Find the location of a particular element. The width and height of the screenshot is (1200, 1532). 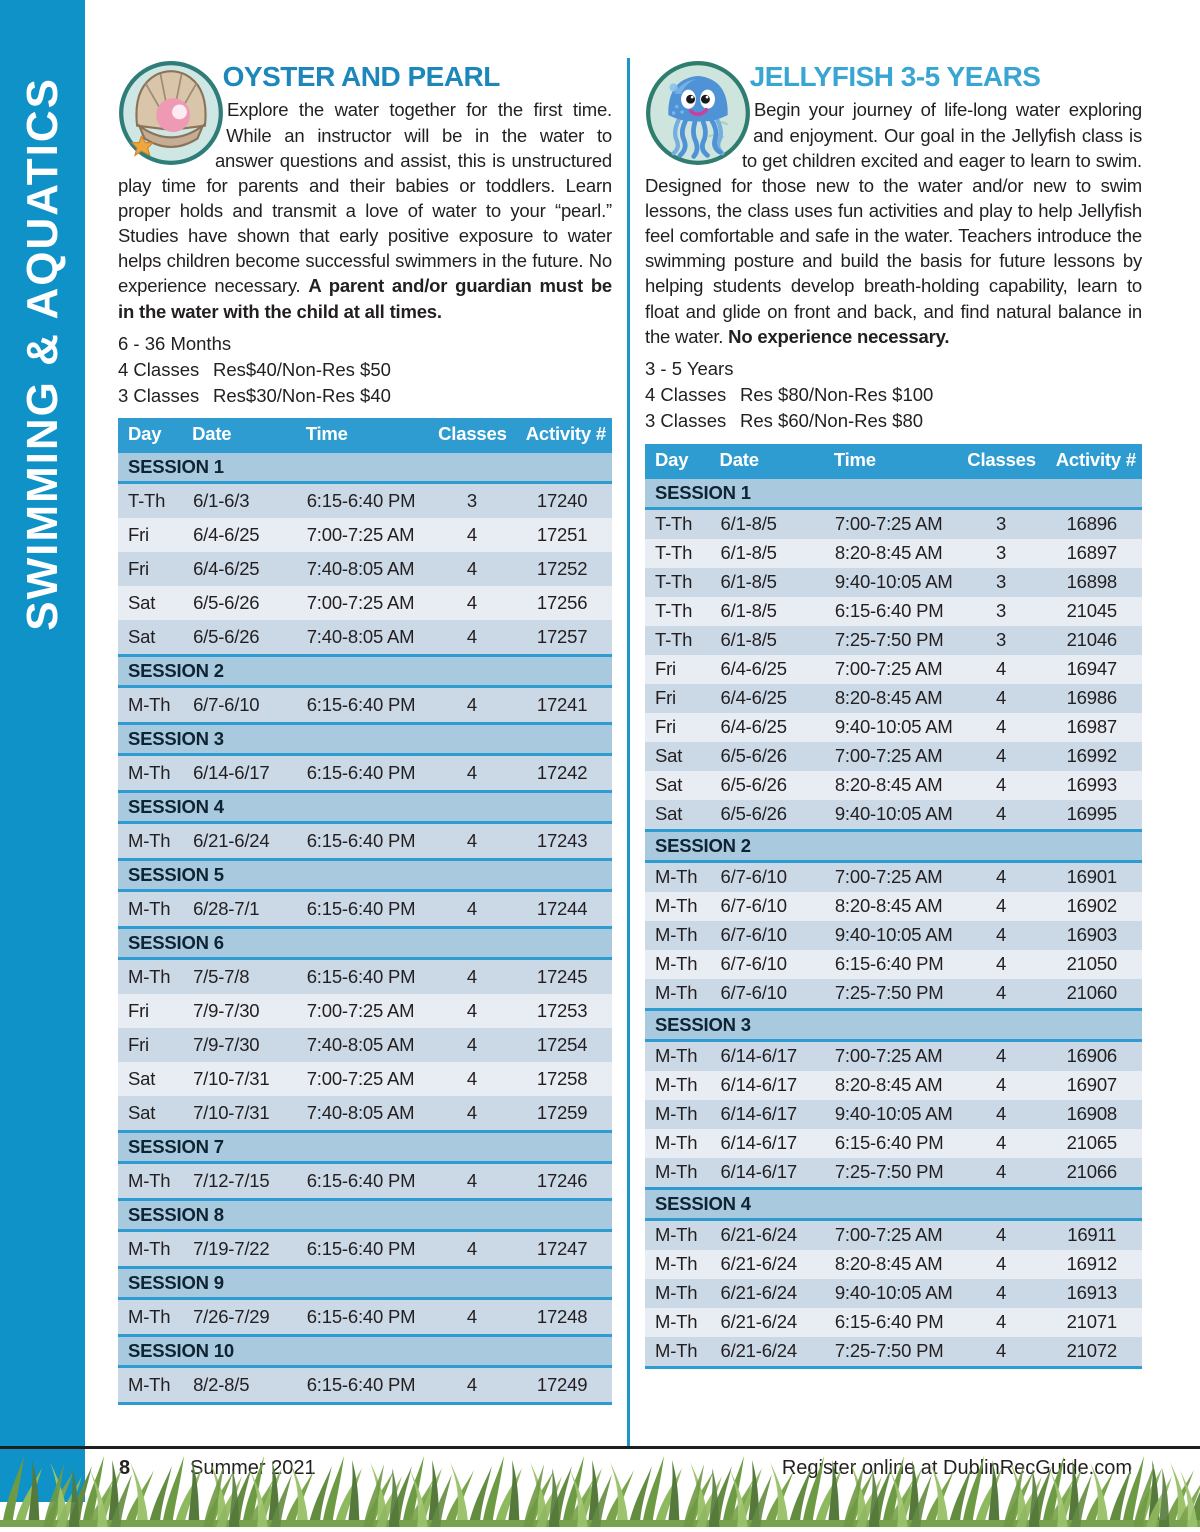

jellyfish-icon is located at coordinates (698, 113).